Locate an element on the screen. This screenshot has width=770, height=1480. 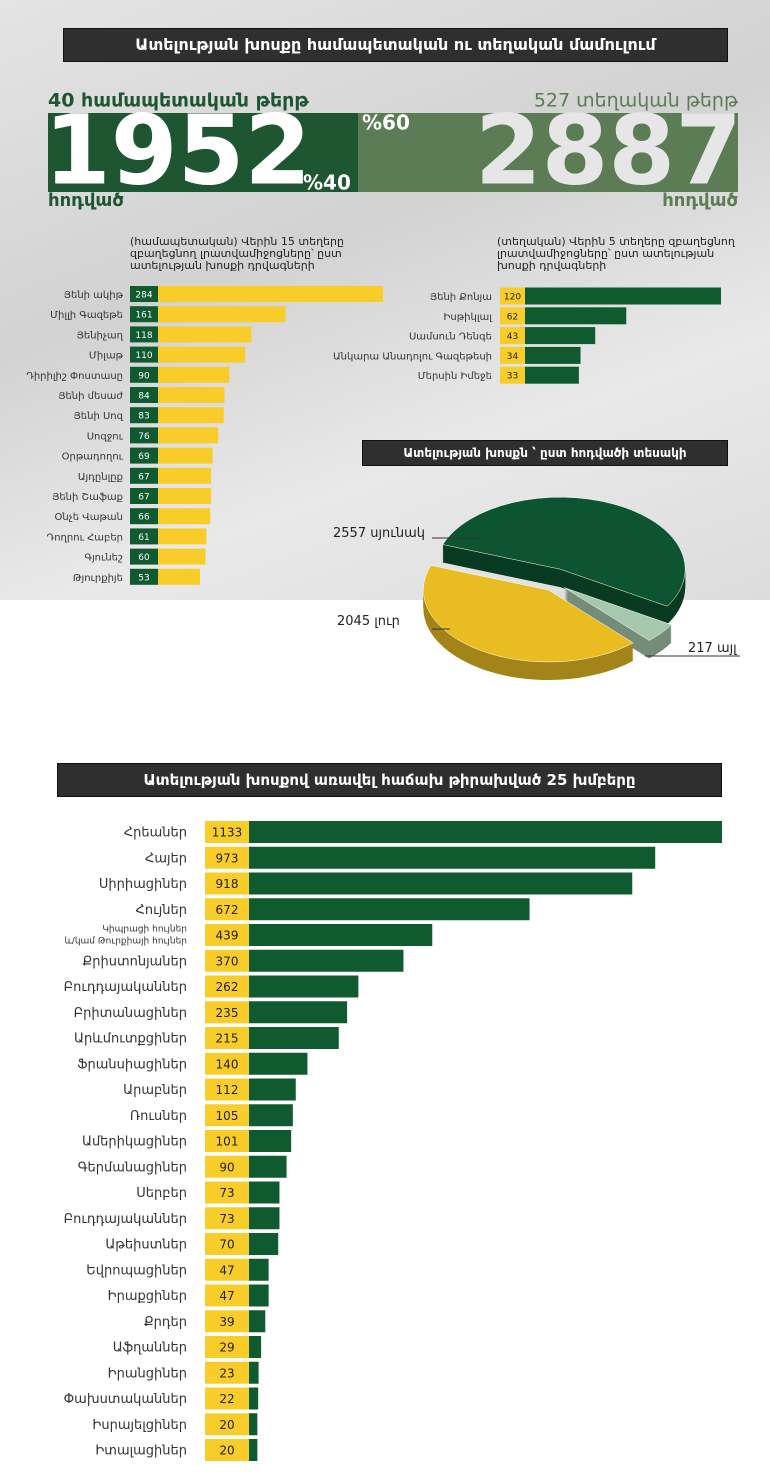
value-label: 61 is located at coordinates (143, 538).